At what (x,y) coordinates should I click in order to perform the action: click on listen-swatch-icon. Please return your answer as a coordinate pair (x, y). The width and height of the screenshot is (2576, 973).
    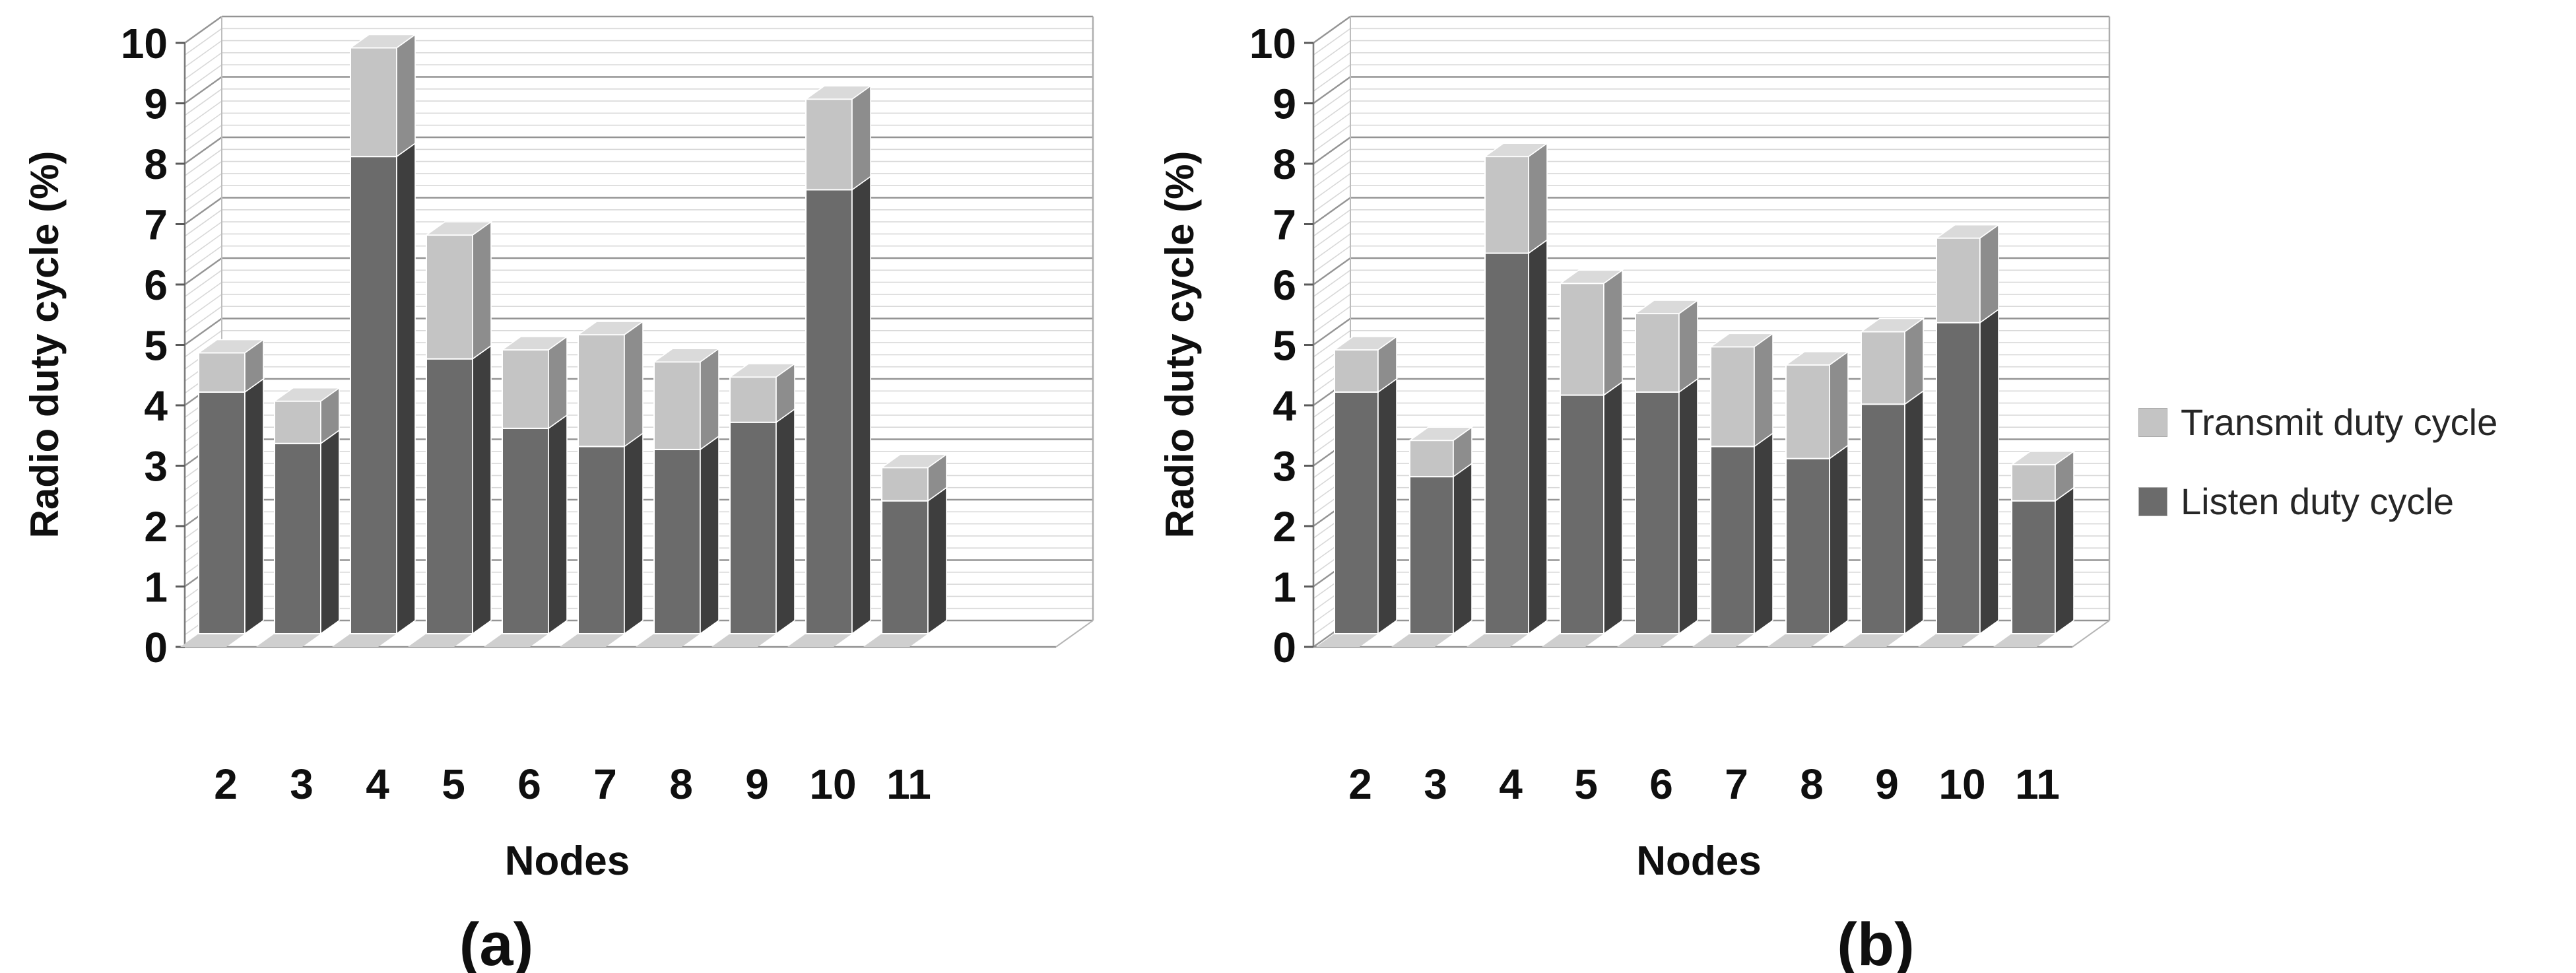
    Looking at the image, I should click on (2152, 501).